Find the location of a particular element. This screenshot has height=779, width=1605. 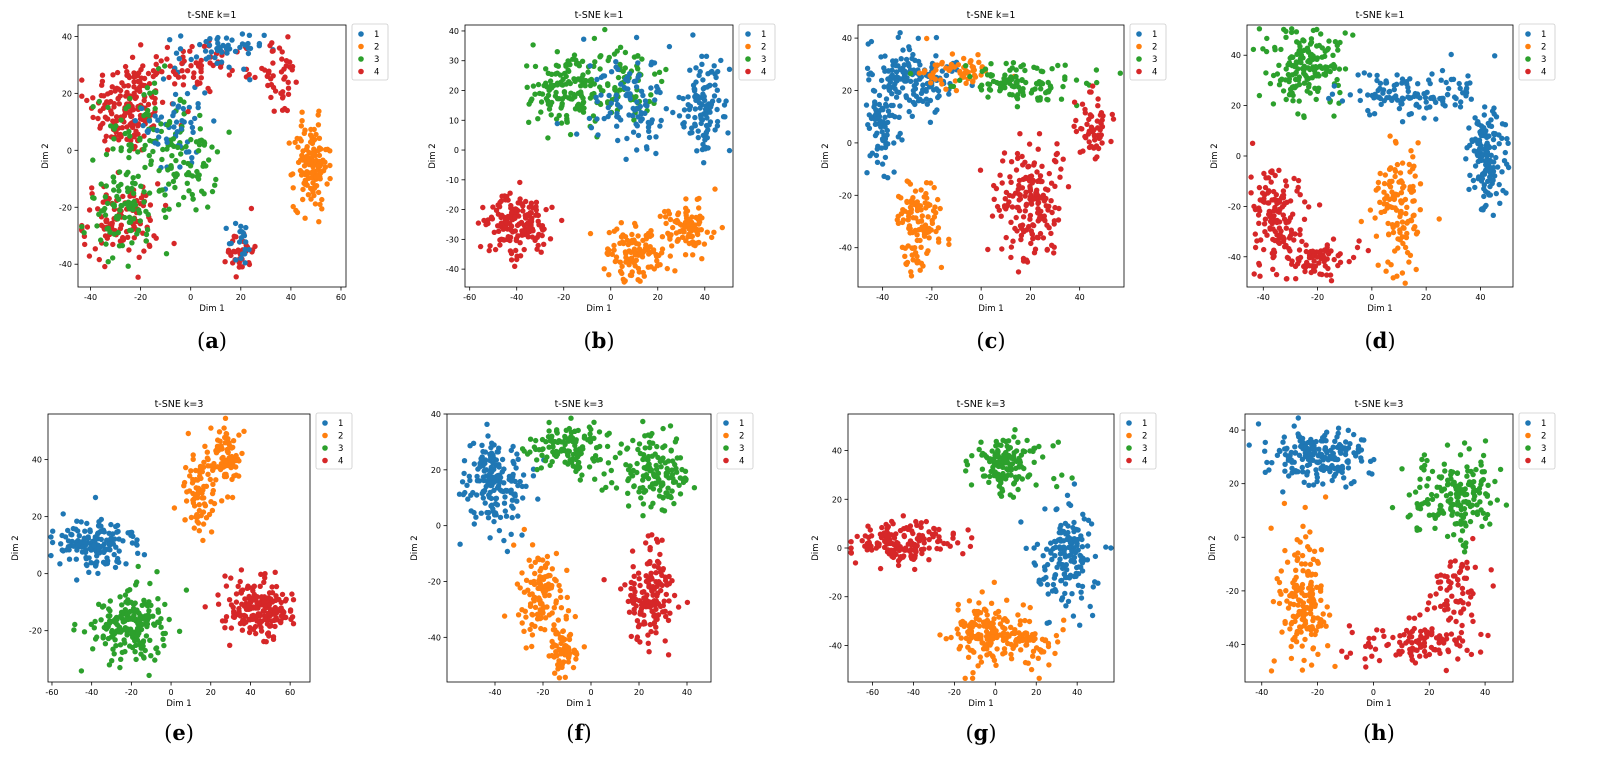

legend-label-4: 4 is located at coordinates (340, 462).